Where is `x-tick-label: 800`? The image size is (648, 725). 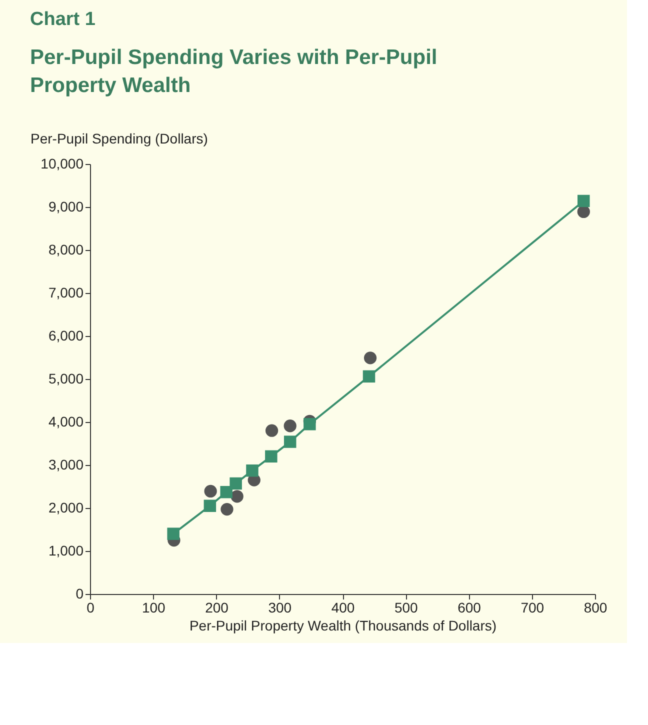
x-tick-label: 800 is located at coordinates (596, 608).